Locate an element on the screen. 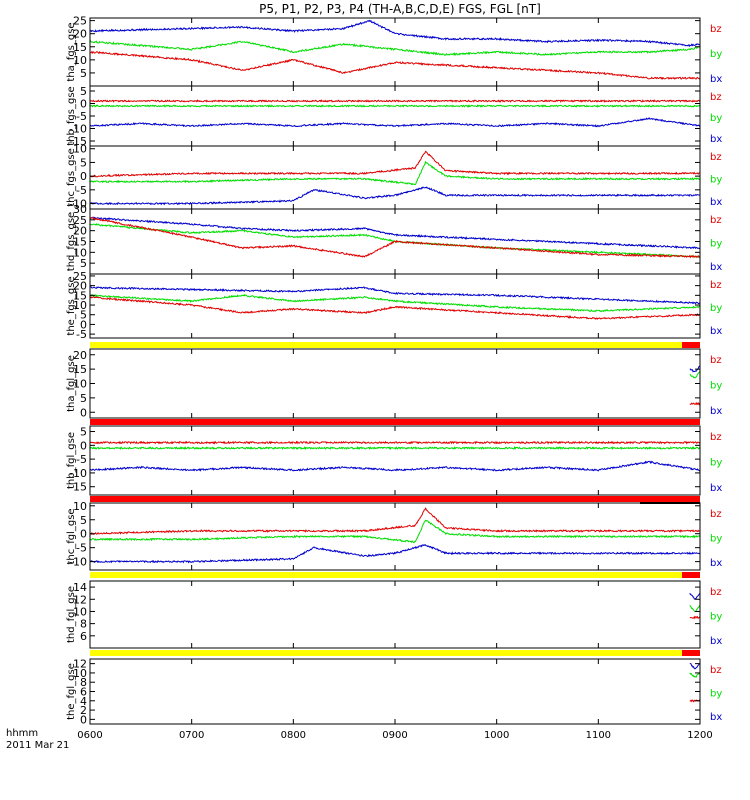 This screenshot has width=750, height=800. x-tick-label: 0800 is located at coordinates (293, 735).